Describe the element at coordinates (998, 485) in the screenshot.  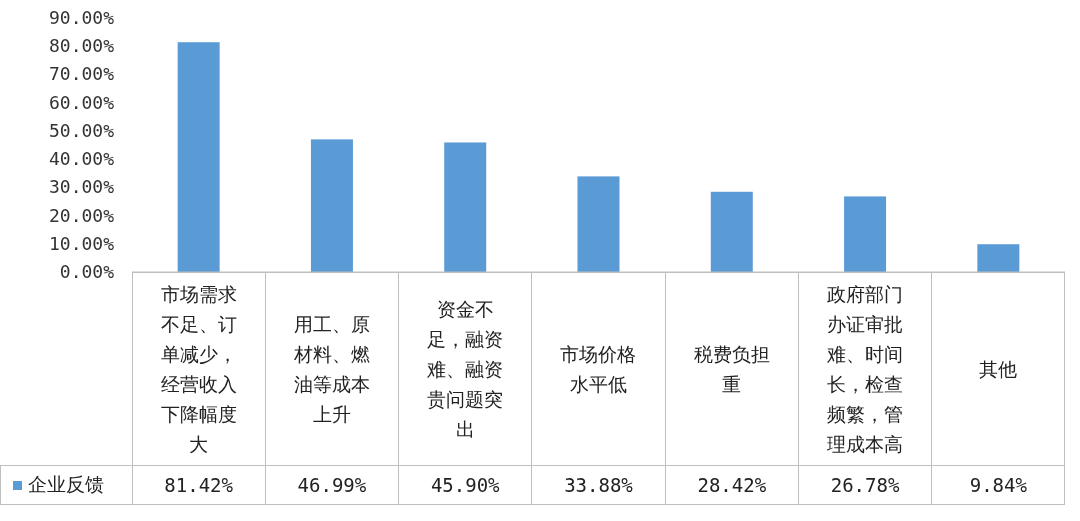
I see `data-label: 9.84%` at that location.